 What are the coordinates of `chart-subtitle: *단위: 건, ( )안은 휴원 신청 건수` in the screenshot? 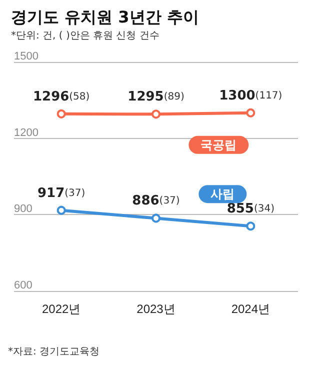 It's located at (85, 36).